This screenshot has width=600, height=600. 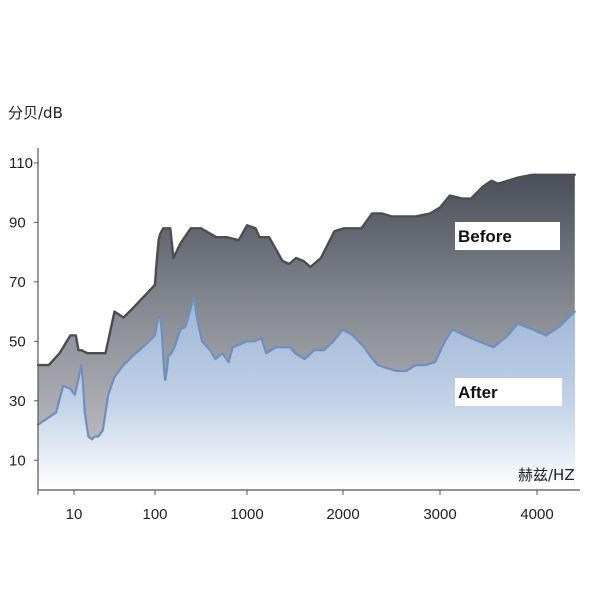 I want to click on x-tick-label: 4000, so click(x=536, y=514).